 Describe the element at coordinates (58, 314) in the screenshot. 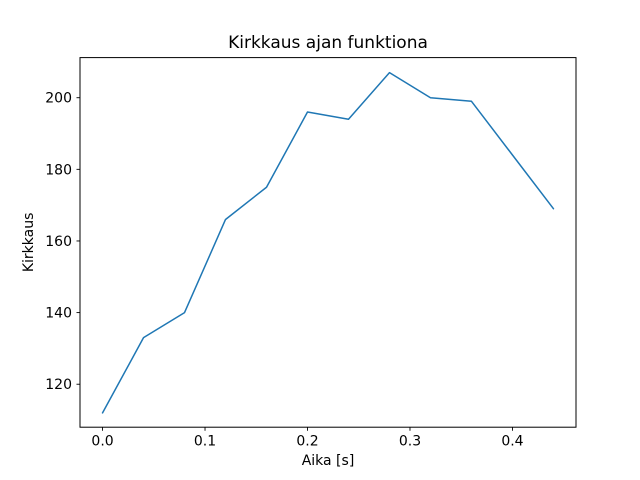

I see `y-tick-label: 140` at that location.